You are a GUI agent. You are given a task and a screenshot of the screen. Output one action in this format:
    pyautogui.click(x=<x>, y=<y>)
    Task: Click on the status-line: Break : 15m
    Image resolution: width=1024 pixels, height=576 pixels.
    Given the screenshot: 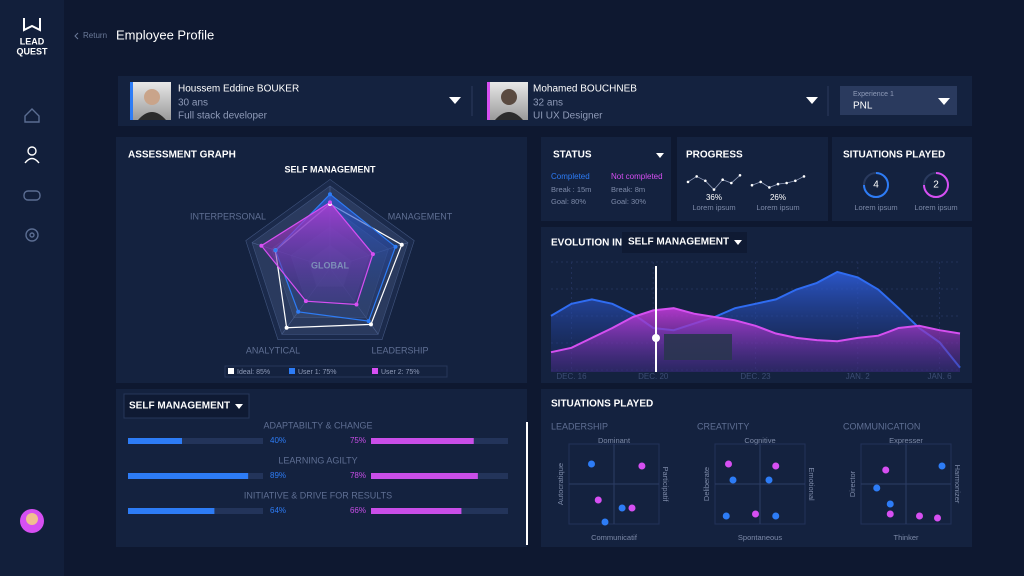 What is the action you would take?
    pyautogui.click(x=571, y=189)
    